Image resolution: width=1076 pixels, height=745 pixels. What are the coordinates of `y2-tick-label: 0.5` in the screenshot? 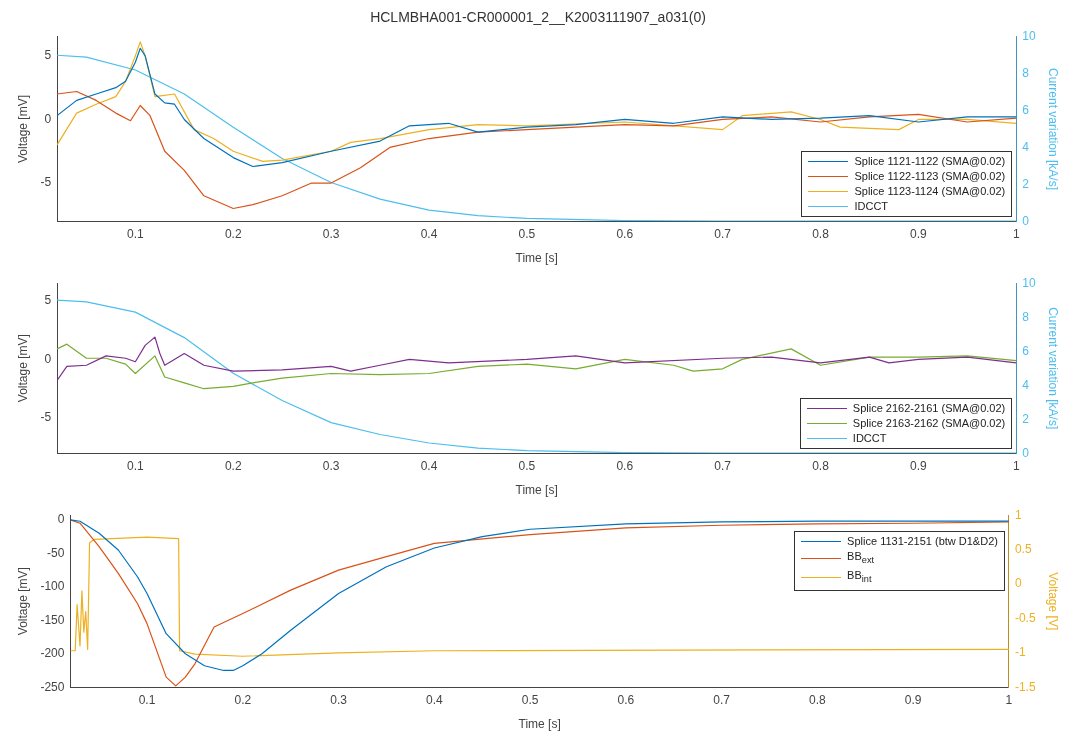 It's located at (1023, 548).